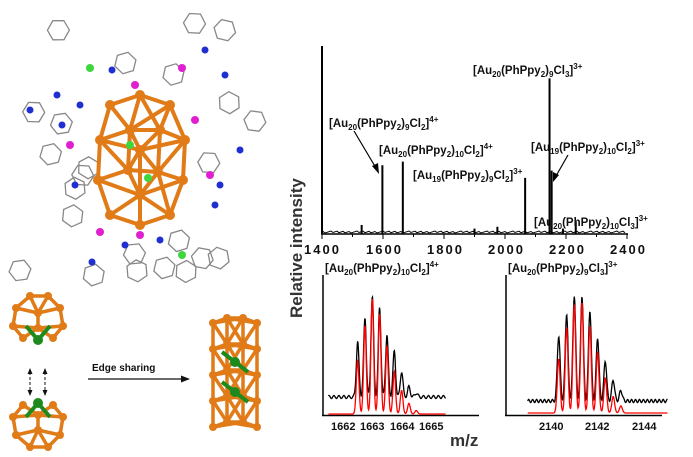  I want to click on annotation-au20-9-cl2: [Au20(PhPpy2)9Cl2]4+, so click(384, 123).